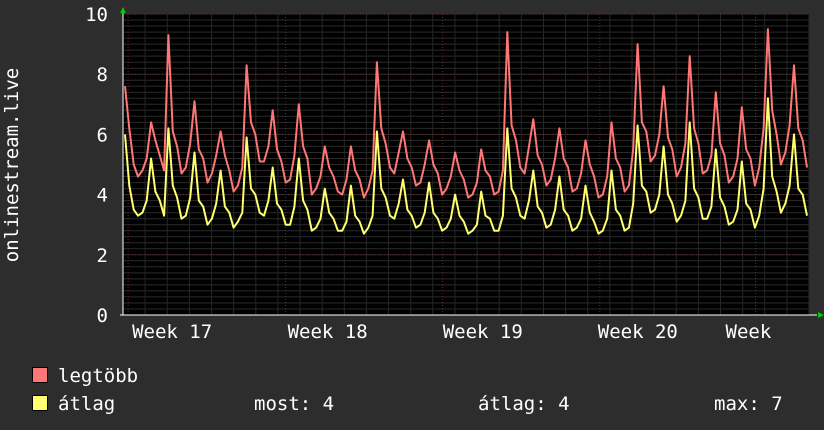 The height and width of the screenshot is (430, 824). What do you see at coordinates (638, 332) in the screenshot?
I see `x-tick-label: Week 20` at bounding box center [638, 332].